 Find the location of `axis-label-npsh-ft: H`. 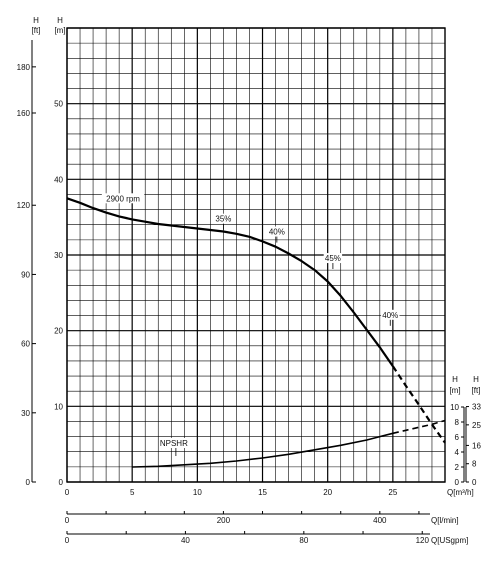

axis-label-npsh-ft: H is located at coordinates (476, 379).